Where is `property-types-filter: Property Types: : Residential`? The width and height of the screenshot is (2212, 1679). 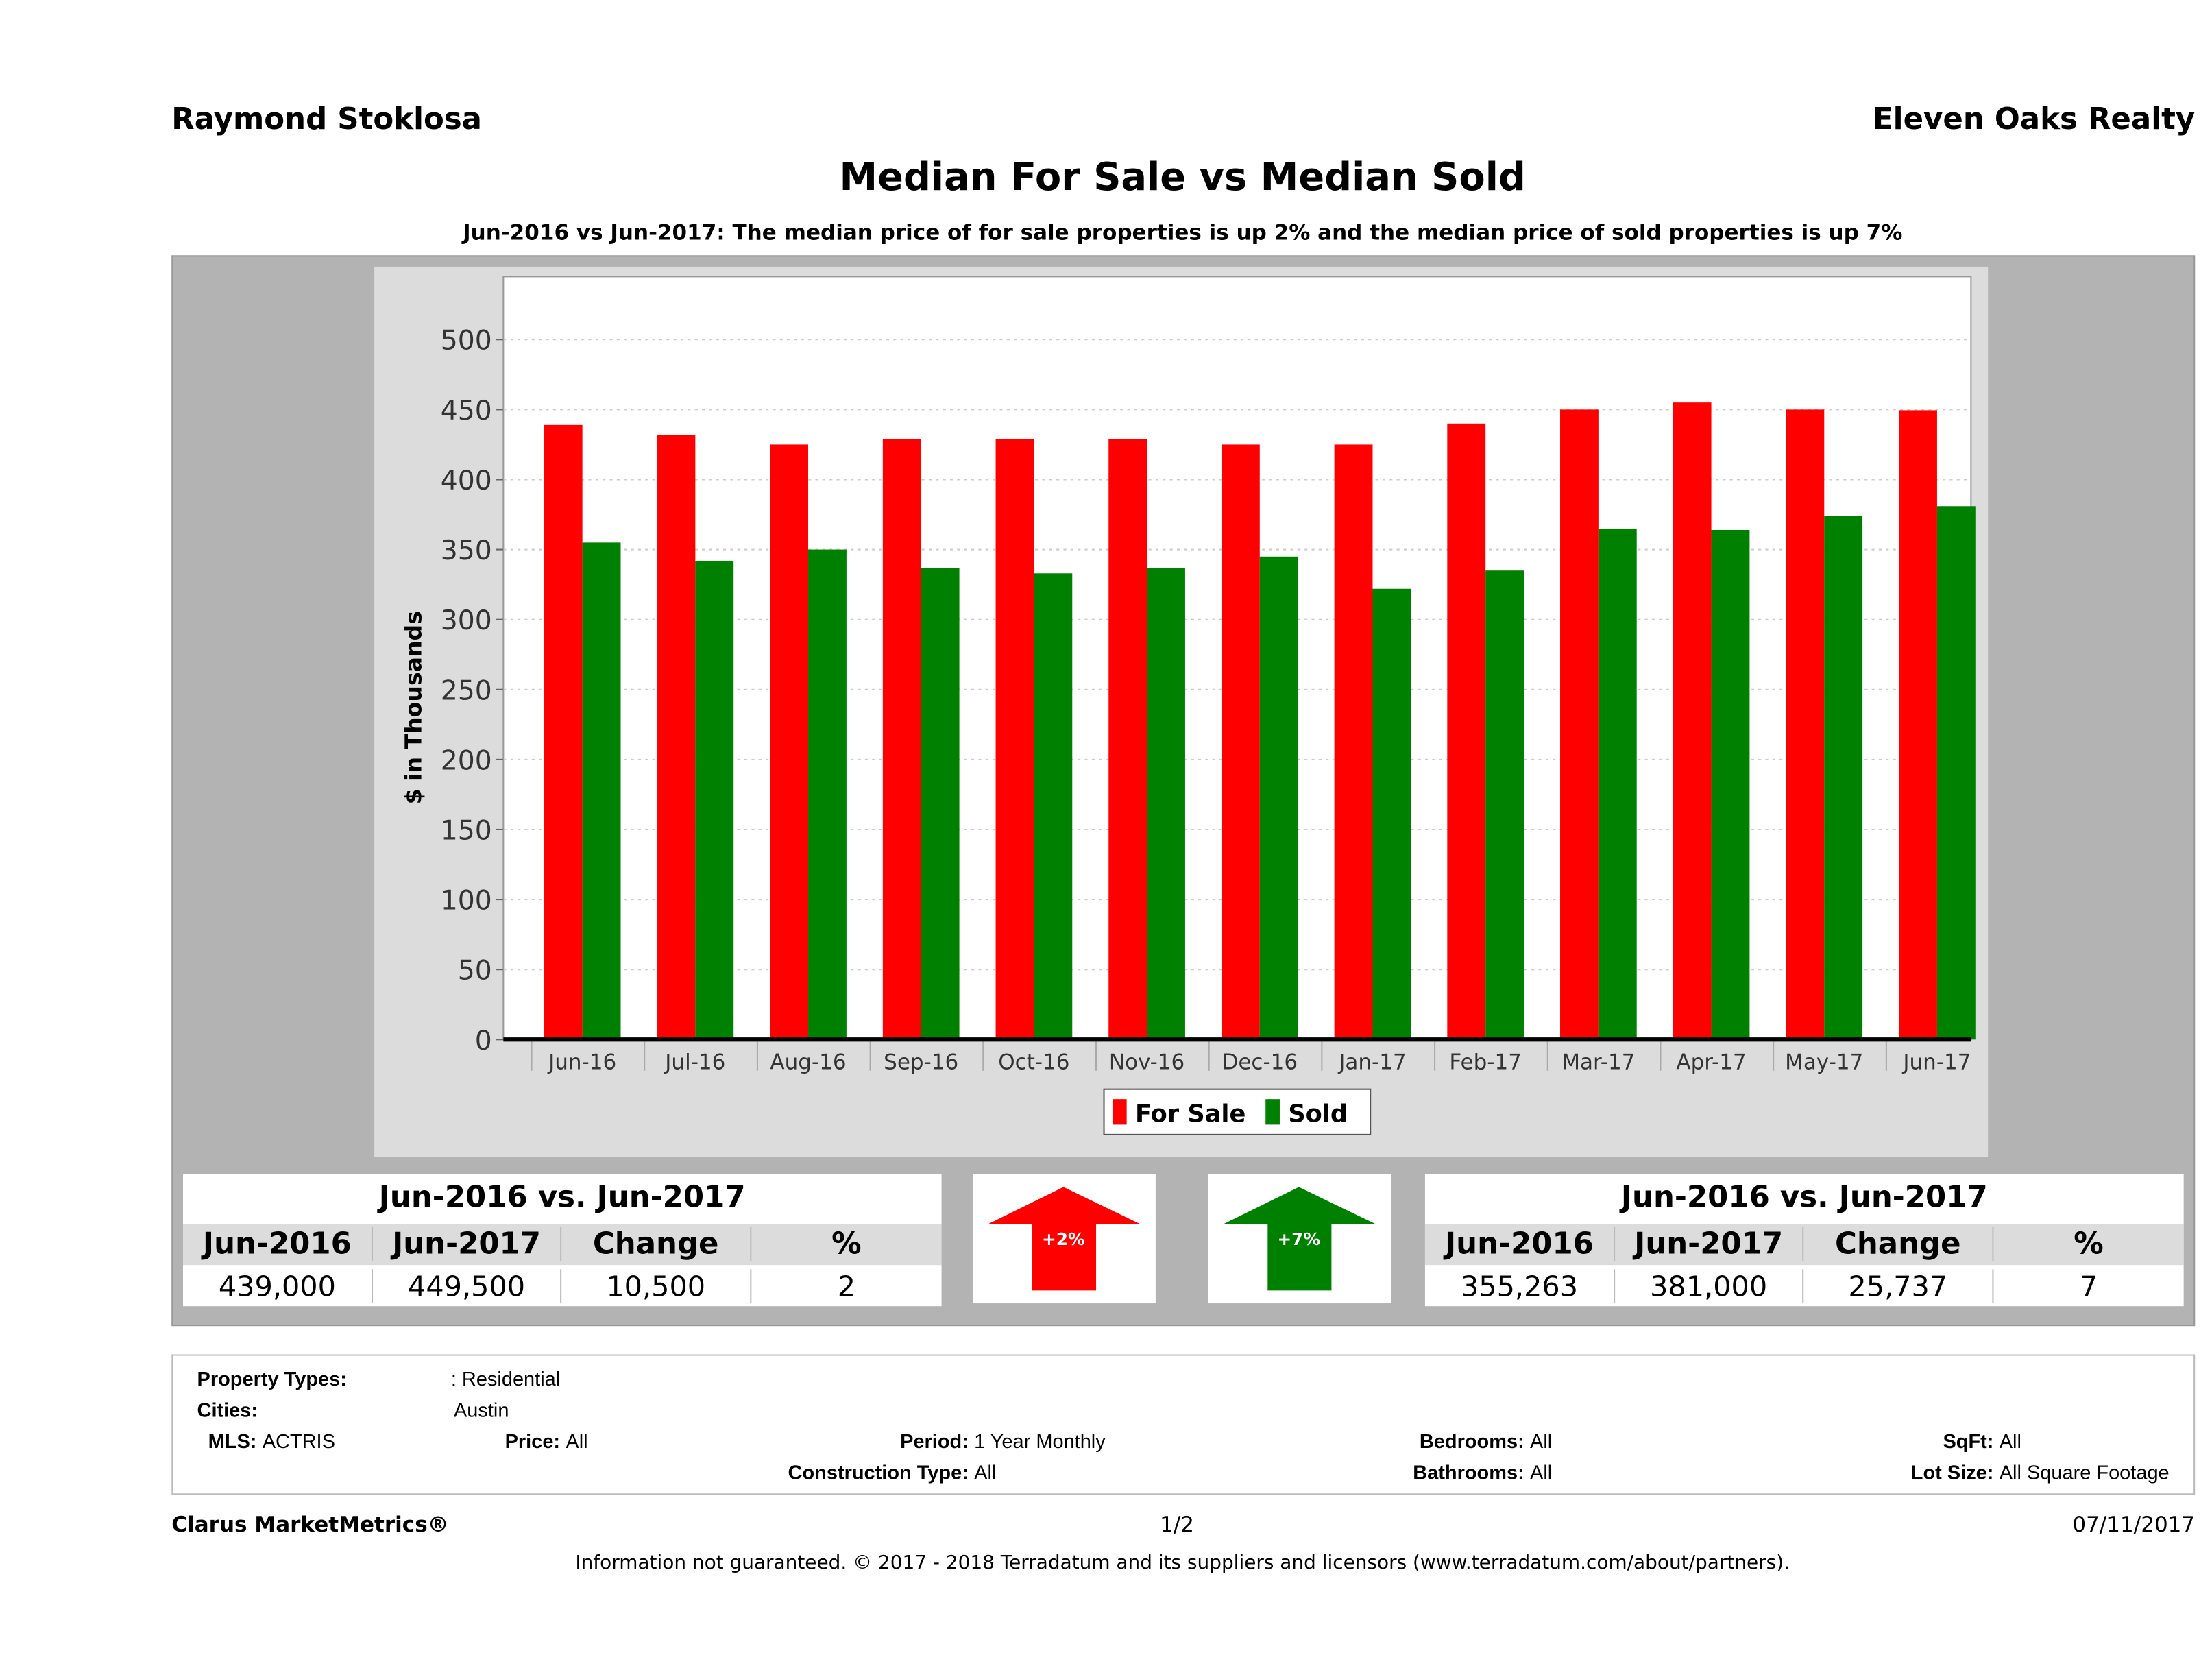 property-types-filter: Property Types: : Residential is located at coordinates (379, 1378).